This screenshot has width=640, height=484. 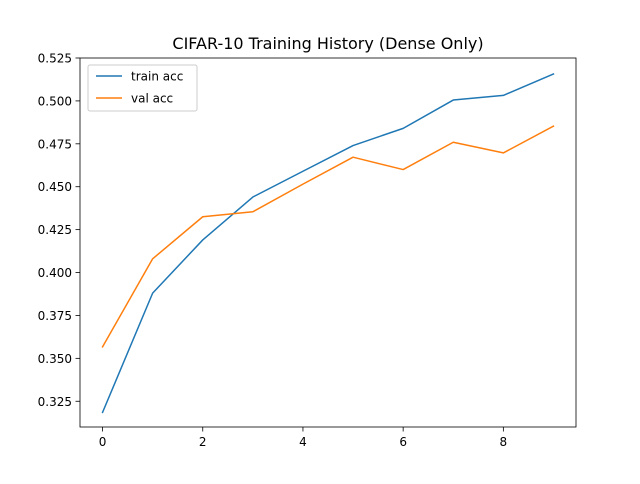 I want to click on legend-label: train acc, so click(x=157, y=77).